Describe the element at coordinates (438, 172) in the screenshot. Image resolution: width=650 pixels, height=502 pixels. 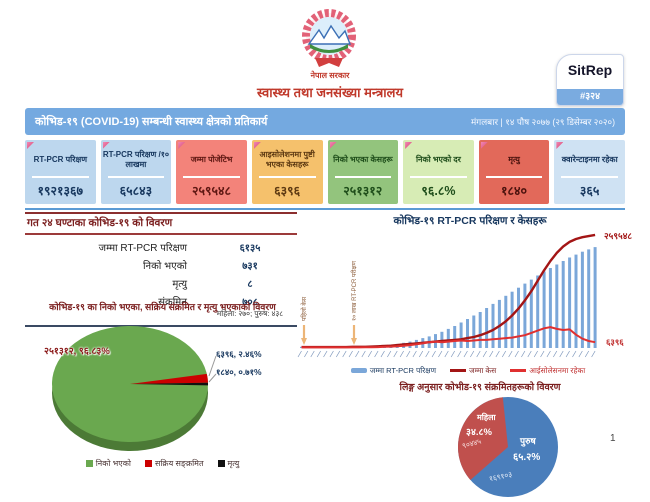
I see `stat-card: निको भएको दर ९६.८%` at that location.